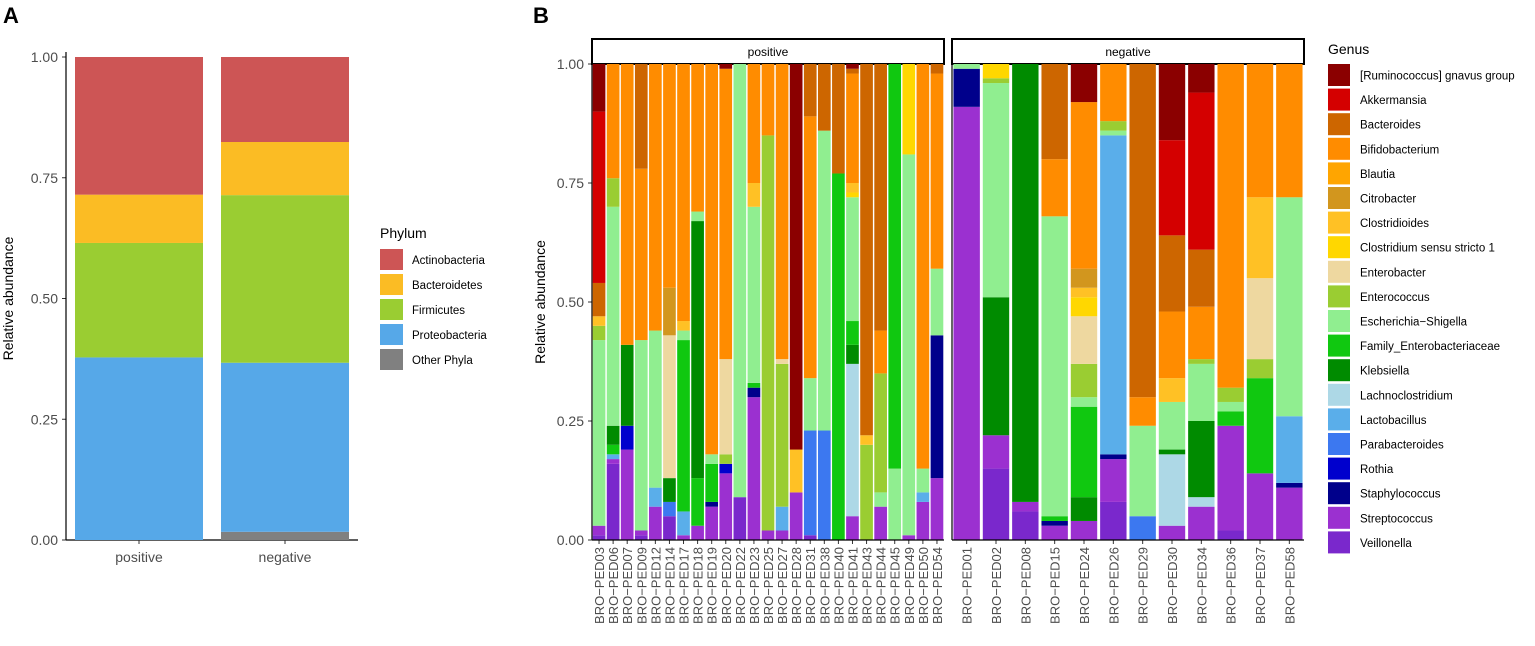 The height and width of the screenshot is (646, 1535). I want to click on panel-a-y-tick-label: 0.75, so click(44, 178).